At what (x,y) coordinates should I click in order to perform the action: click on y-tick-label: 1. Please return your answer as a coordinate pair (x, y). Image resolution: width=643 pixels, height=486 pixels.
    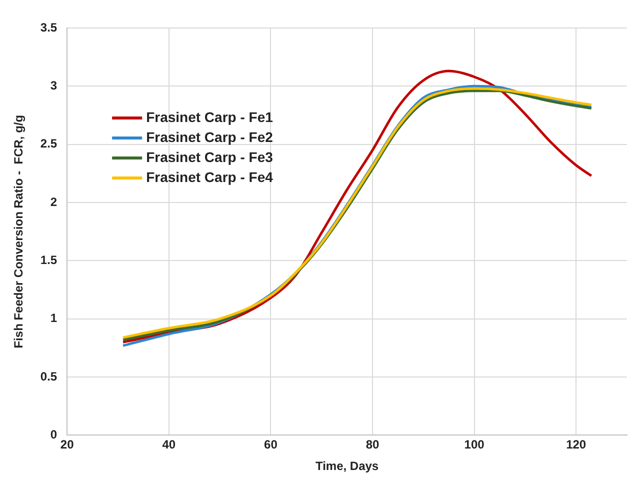
    Looking at the image, I should click on (54, 318).